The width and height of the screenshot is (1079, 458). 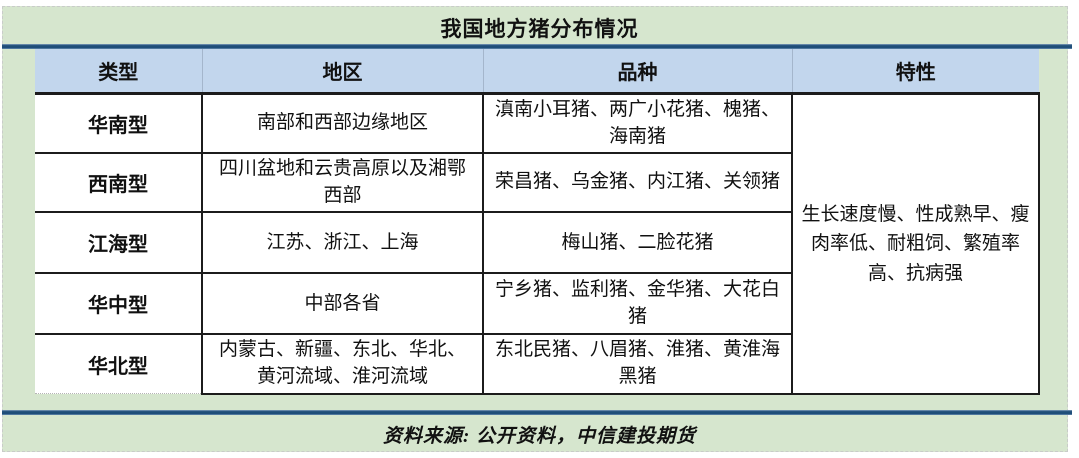 I want to click on region-cell: 江苏、浙江、上海, so click(x=342, y=243).